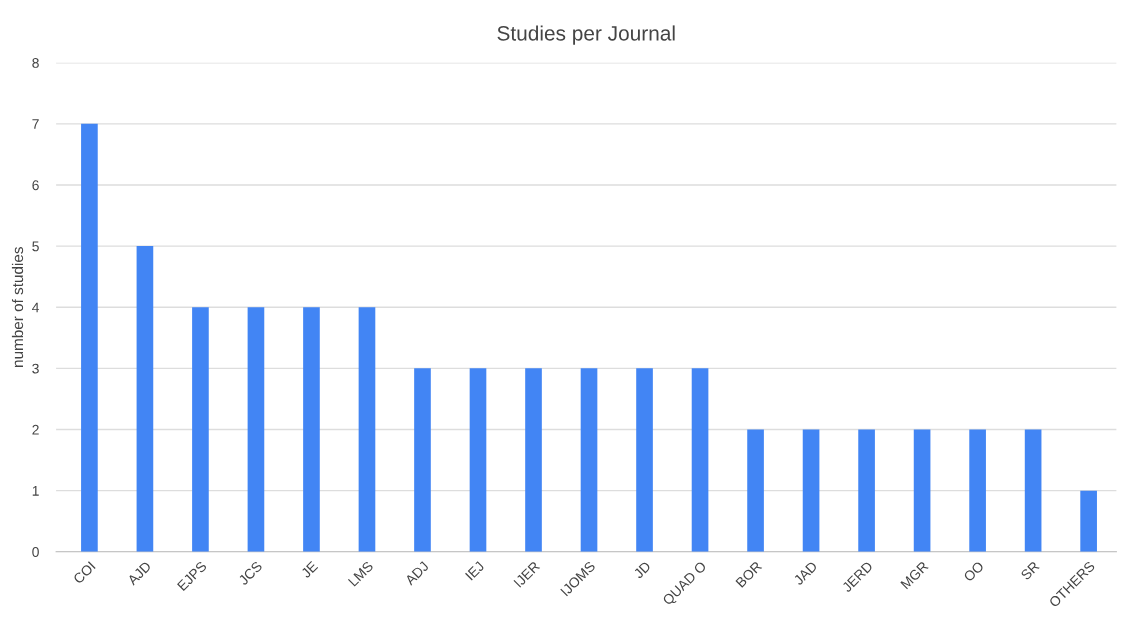 This screenshot has width=1122, height=627. Describe the element at coordinates (35, 246) in the screenshot. I see `y-tick-label: 5` at that location.